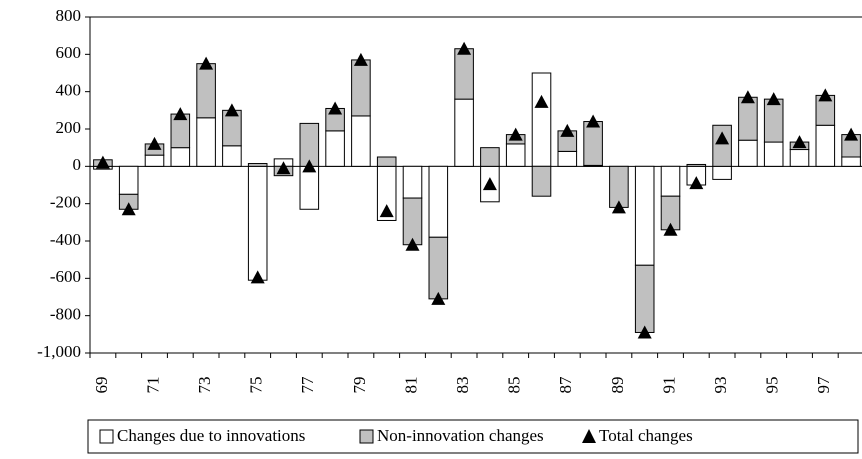  What do you see at coordinates (65, 314) in the screenshot?
I see `y-tick-label: -800` at bounding box center [65, 314].